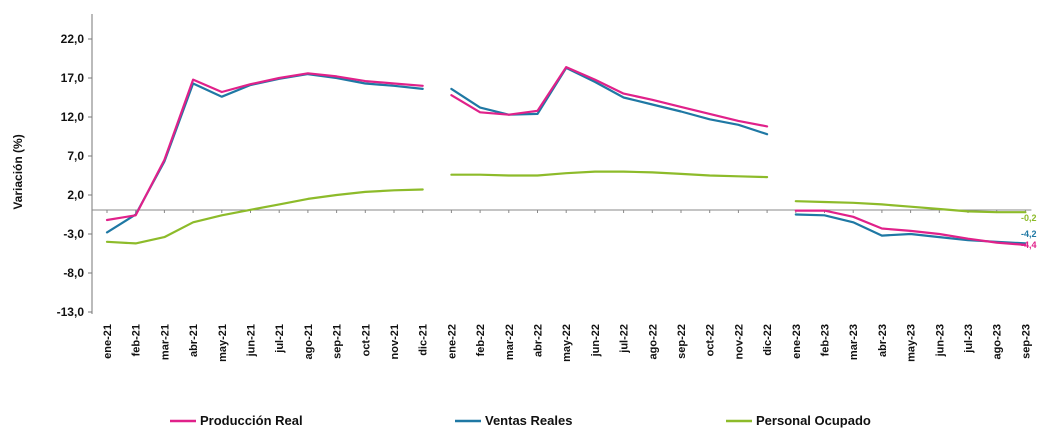  What do you see at coordinates (711, 340) in the screenshot?
I see `x-tick-label: oct-22` at bounding box center [711, 340].